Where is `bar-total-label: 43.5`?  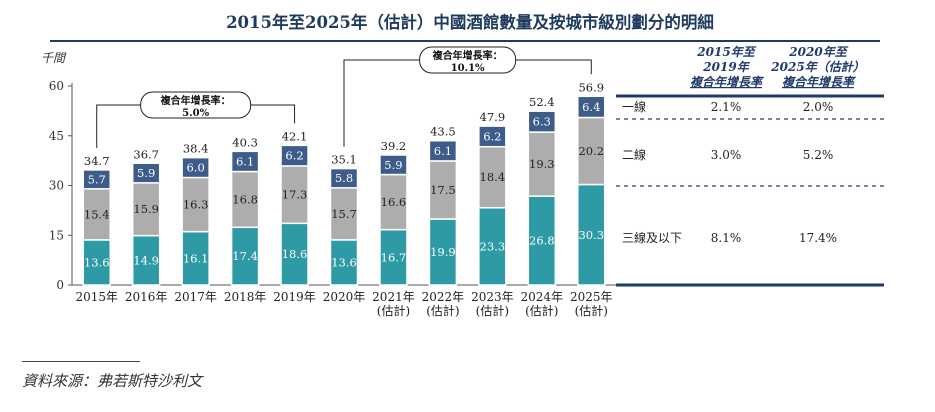
bar-total-label: 43.5 is located at coordinates (443, 132).